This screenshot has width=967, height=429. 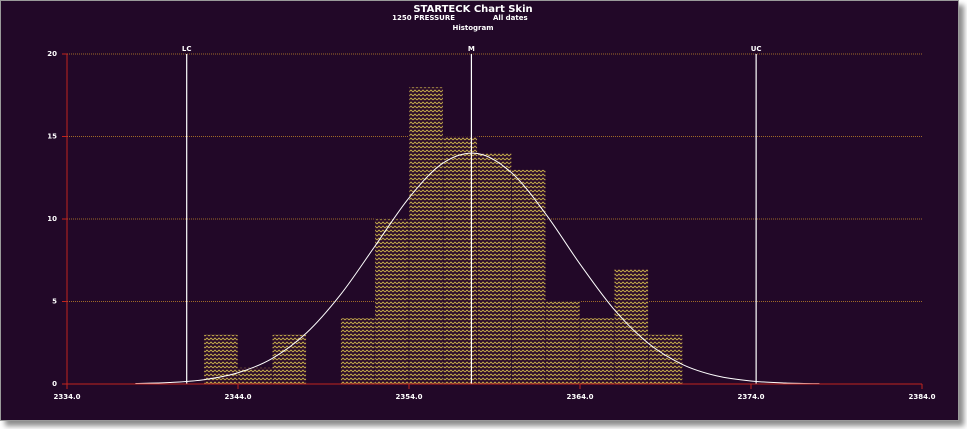 What do you see at coordinates (408, 397) in the screenshot?
I see `x-tick-label: 2354.0` at bounding box center [408, 397].